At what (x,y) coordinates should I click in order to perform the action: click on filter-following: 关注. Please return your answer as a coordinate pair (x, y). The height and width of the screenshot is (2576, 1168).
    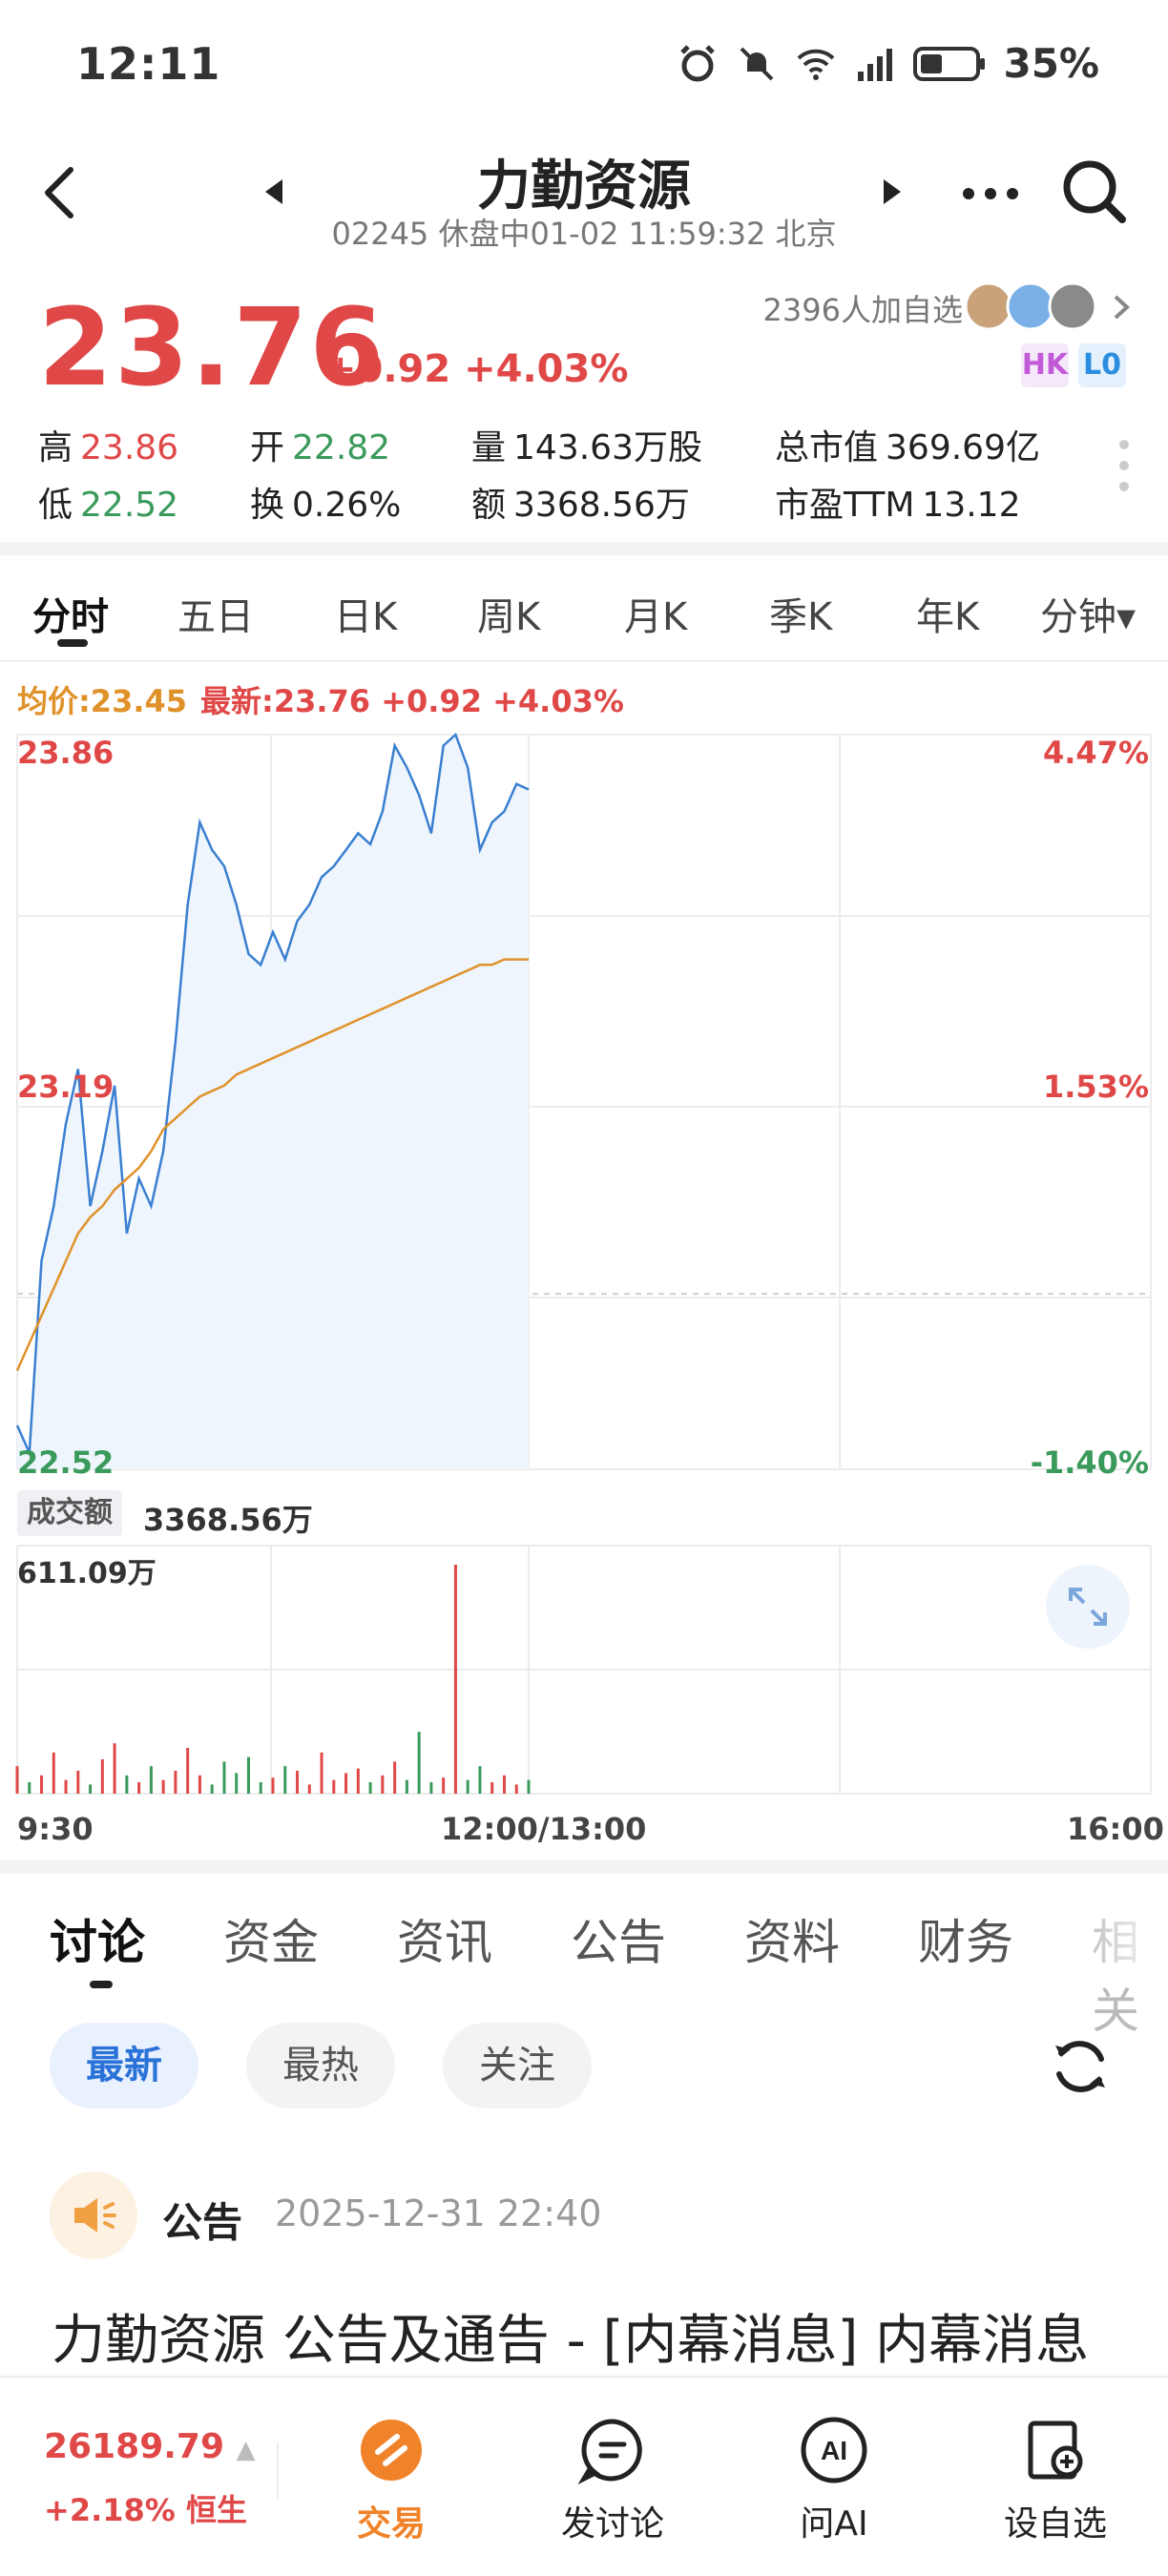
    Looking at the image, I should click on (517, 2066).